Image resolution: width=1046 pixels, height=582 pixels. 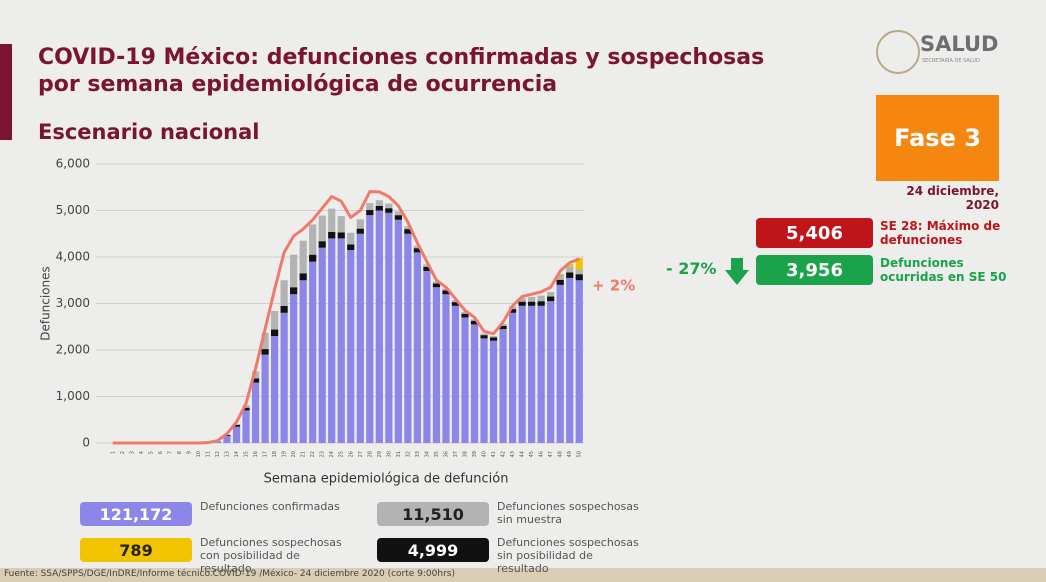 I want to click on y-tick-label: 1,000, so click(x=73, y=396).